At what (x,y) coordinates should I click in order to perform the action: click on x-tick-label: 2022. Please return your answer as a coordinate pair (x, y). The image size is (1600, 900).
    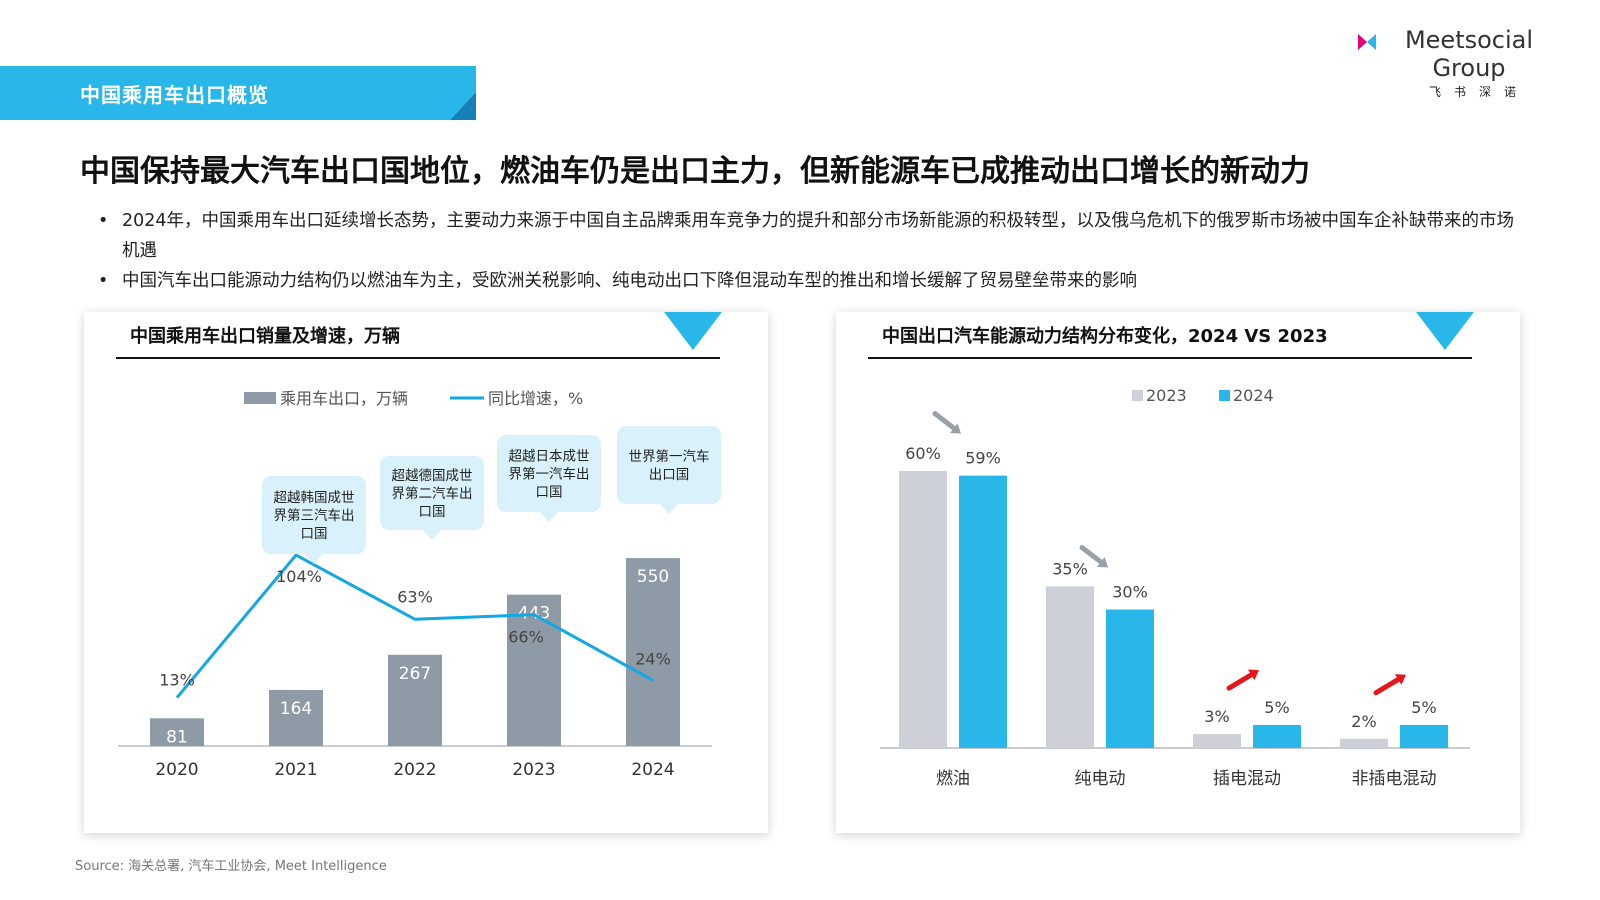
    Looking at the image, I should click on (414, 770).